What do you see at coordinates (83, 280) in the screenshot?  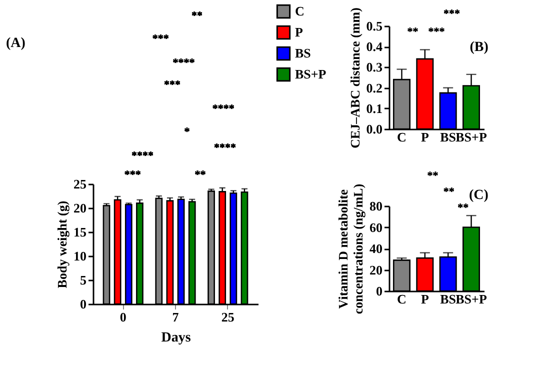 I see `y-tick-label: 5` at bounding box center [83, 280].